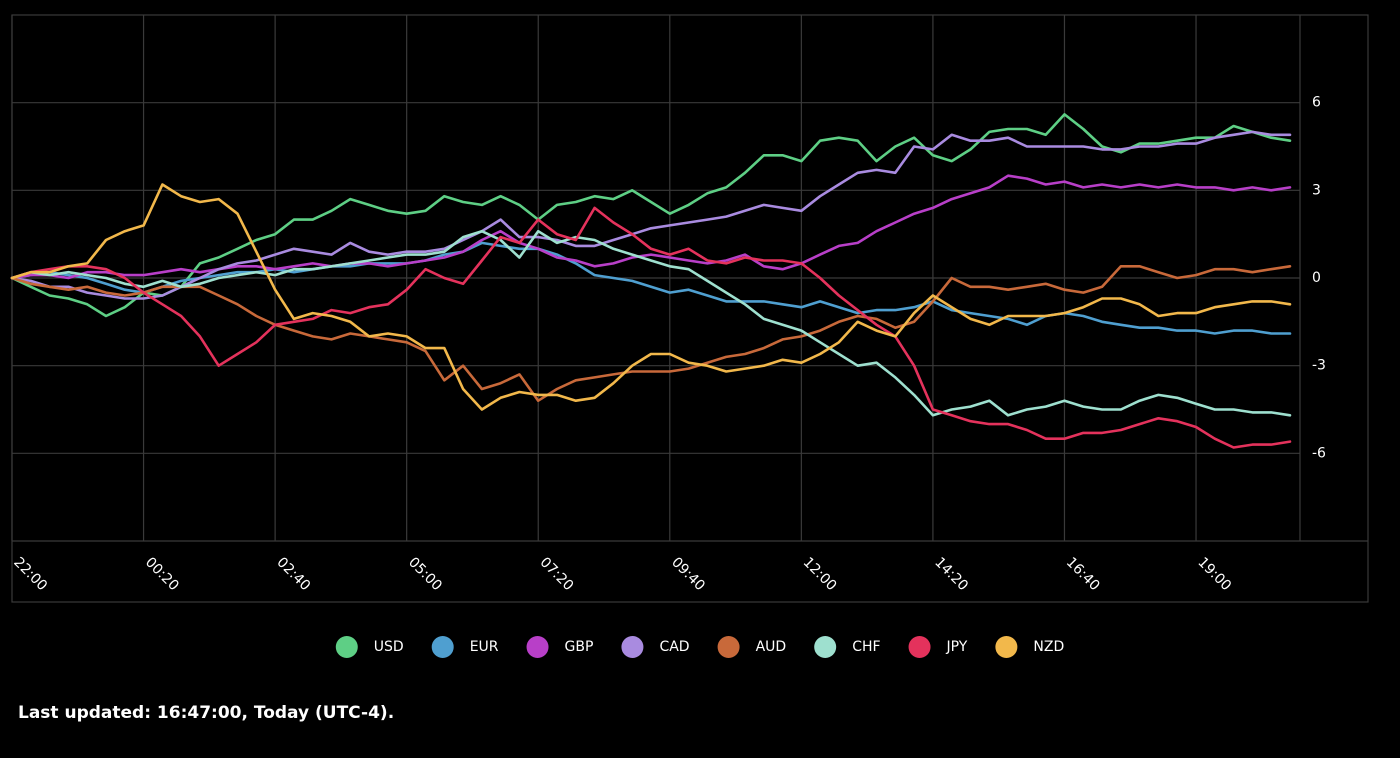 The image size is (1400, 758). Describe the element at coordinates (1083, 574) in the screenshot. I see `x-tick-label: 16:40` at that location.